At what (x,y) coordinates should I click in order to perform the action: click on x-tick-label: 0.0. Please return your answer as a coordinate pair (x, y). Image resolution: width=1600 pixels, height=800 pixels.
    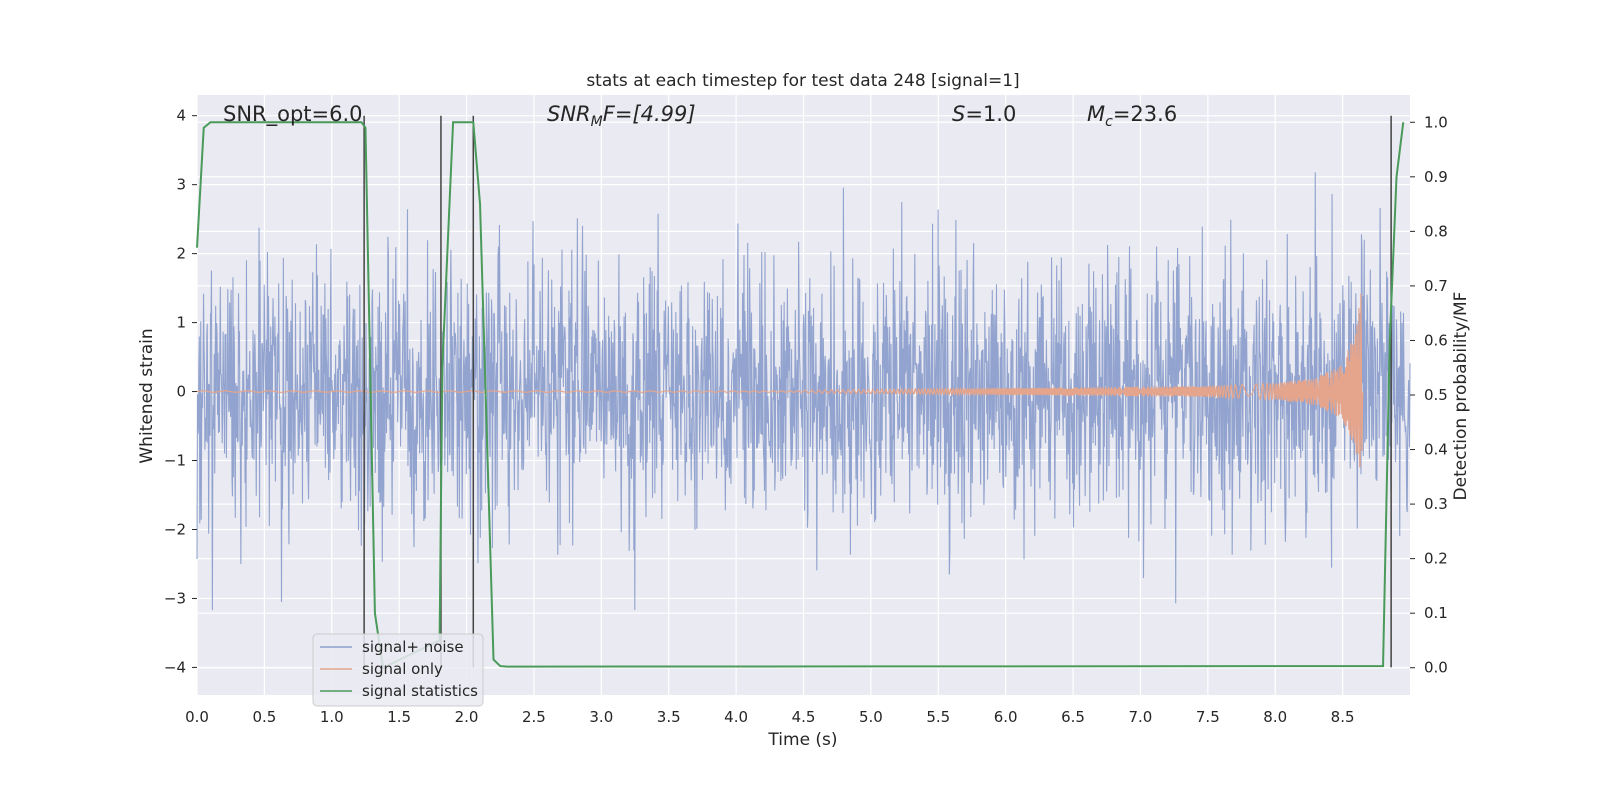
    Looking at the image, I should click on (197, 717).